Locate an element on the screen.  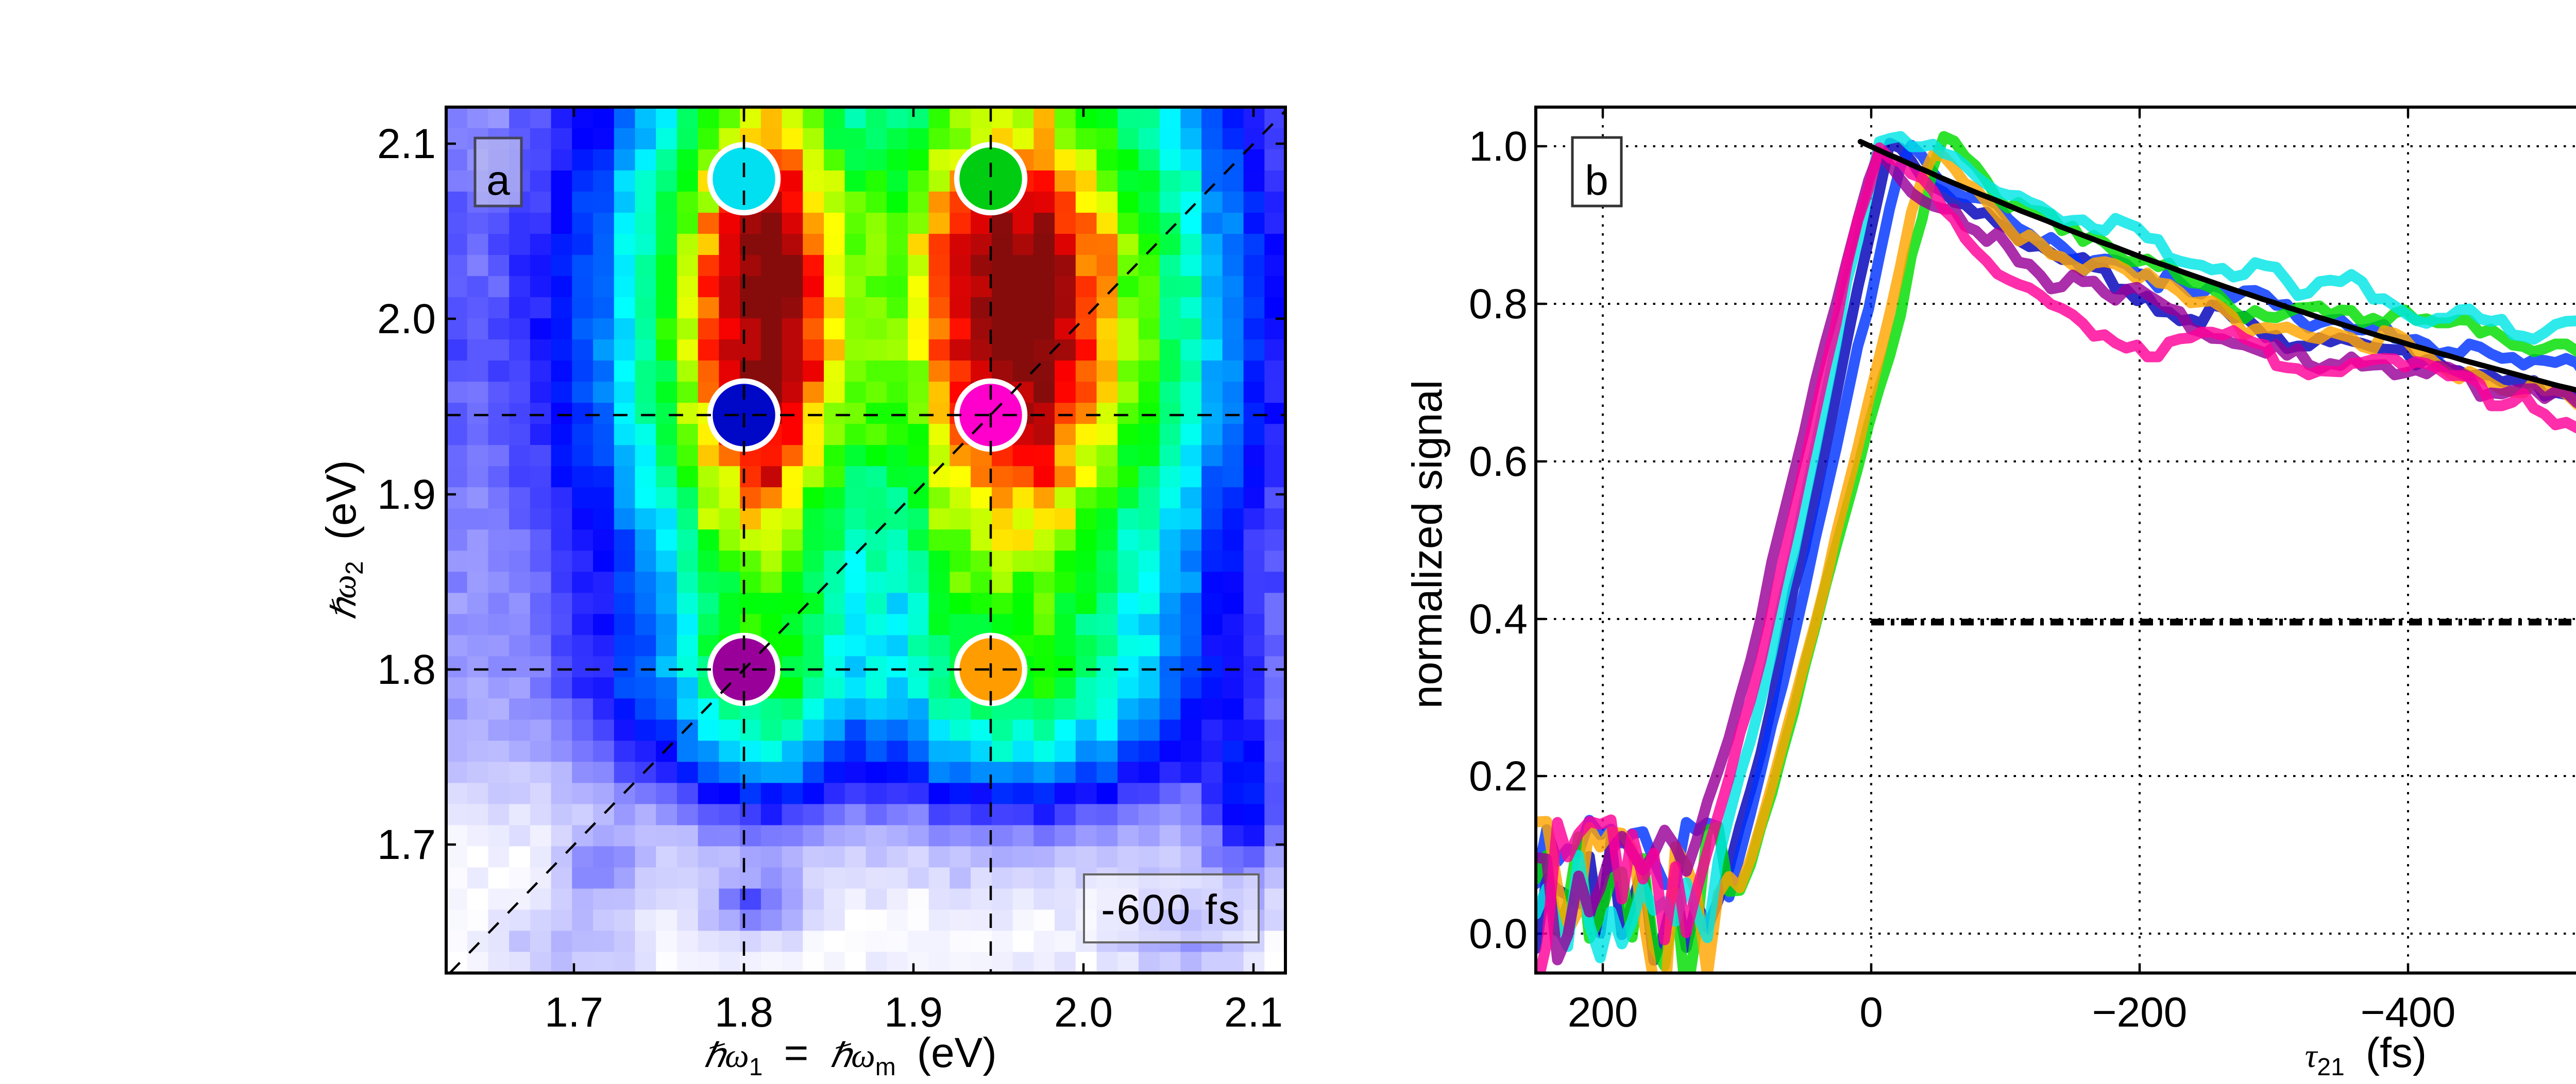
svg-text: 0.0 is located at coordinates (1498, 933).